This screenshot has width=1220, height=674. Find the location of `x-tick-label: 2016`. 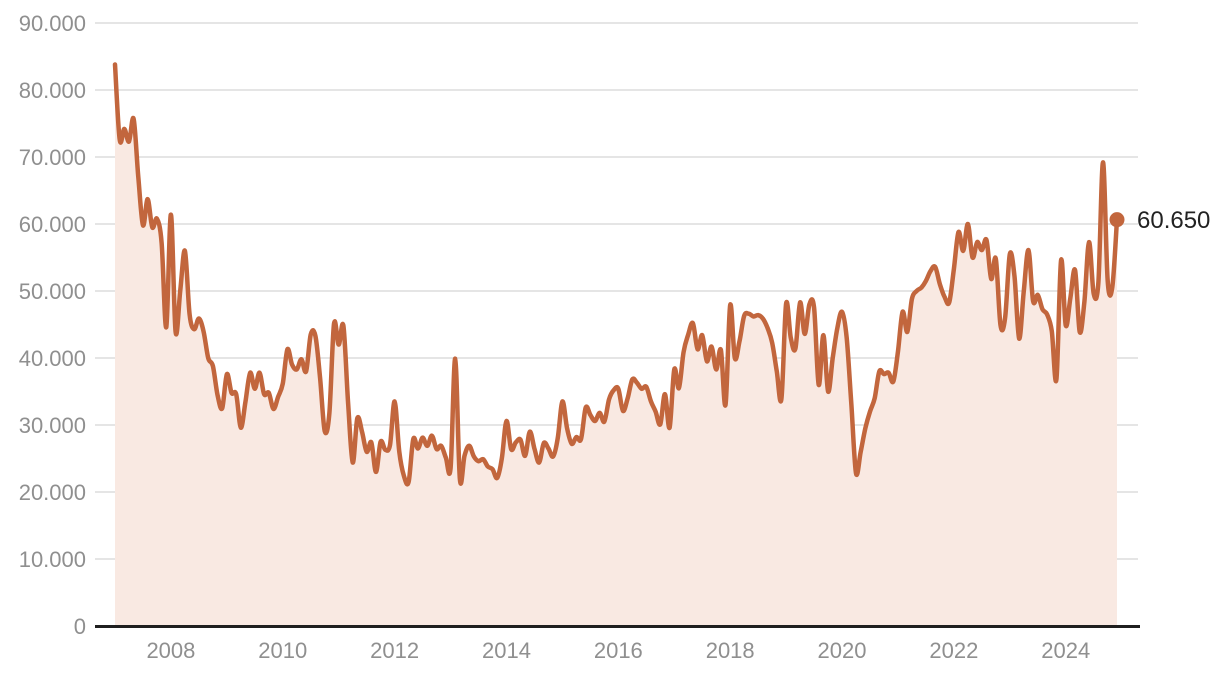

x-tick-label: 2016 is located at coordinates (618, 650).